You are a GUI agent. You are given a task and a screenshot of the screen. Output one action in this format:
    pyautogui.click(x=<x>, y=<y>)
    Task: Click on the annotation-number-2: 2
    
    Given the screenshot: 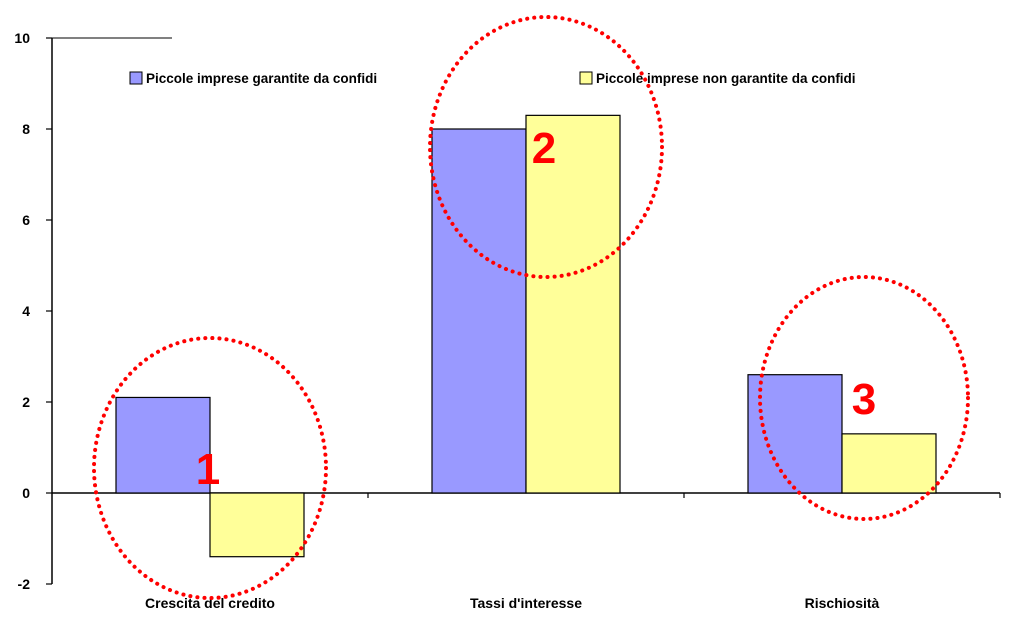 What is the action you would take?
    pyautogui.click(x=544, y=148)
    